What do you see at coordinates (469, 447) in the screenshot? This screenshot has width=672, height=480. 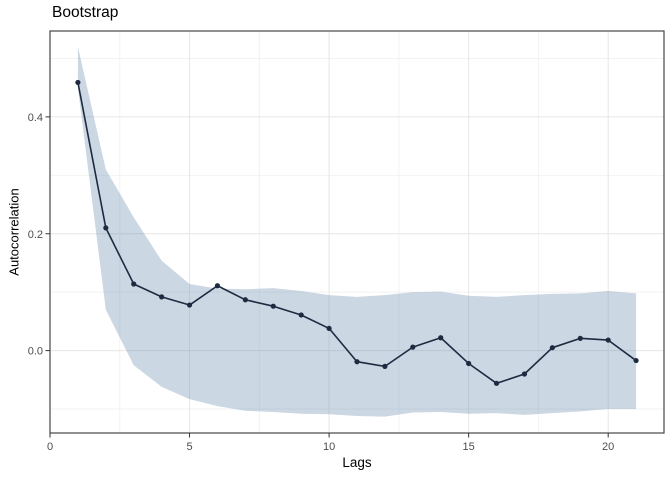 I see `x-tick-label: 15` at bounding box center [469, 447].